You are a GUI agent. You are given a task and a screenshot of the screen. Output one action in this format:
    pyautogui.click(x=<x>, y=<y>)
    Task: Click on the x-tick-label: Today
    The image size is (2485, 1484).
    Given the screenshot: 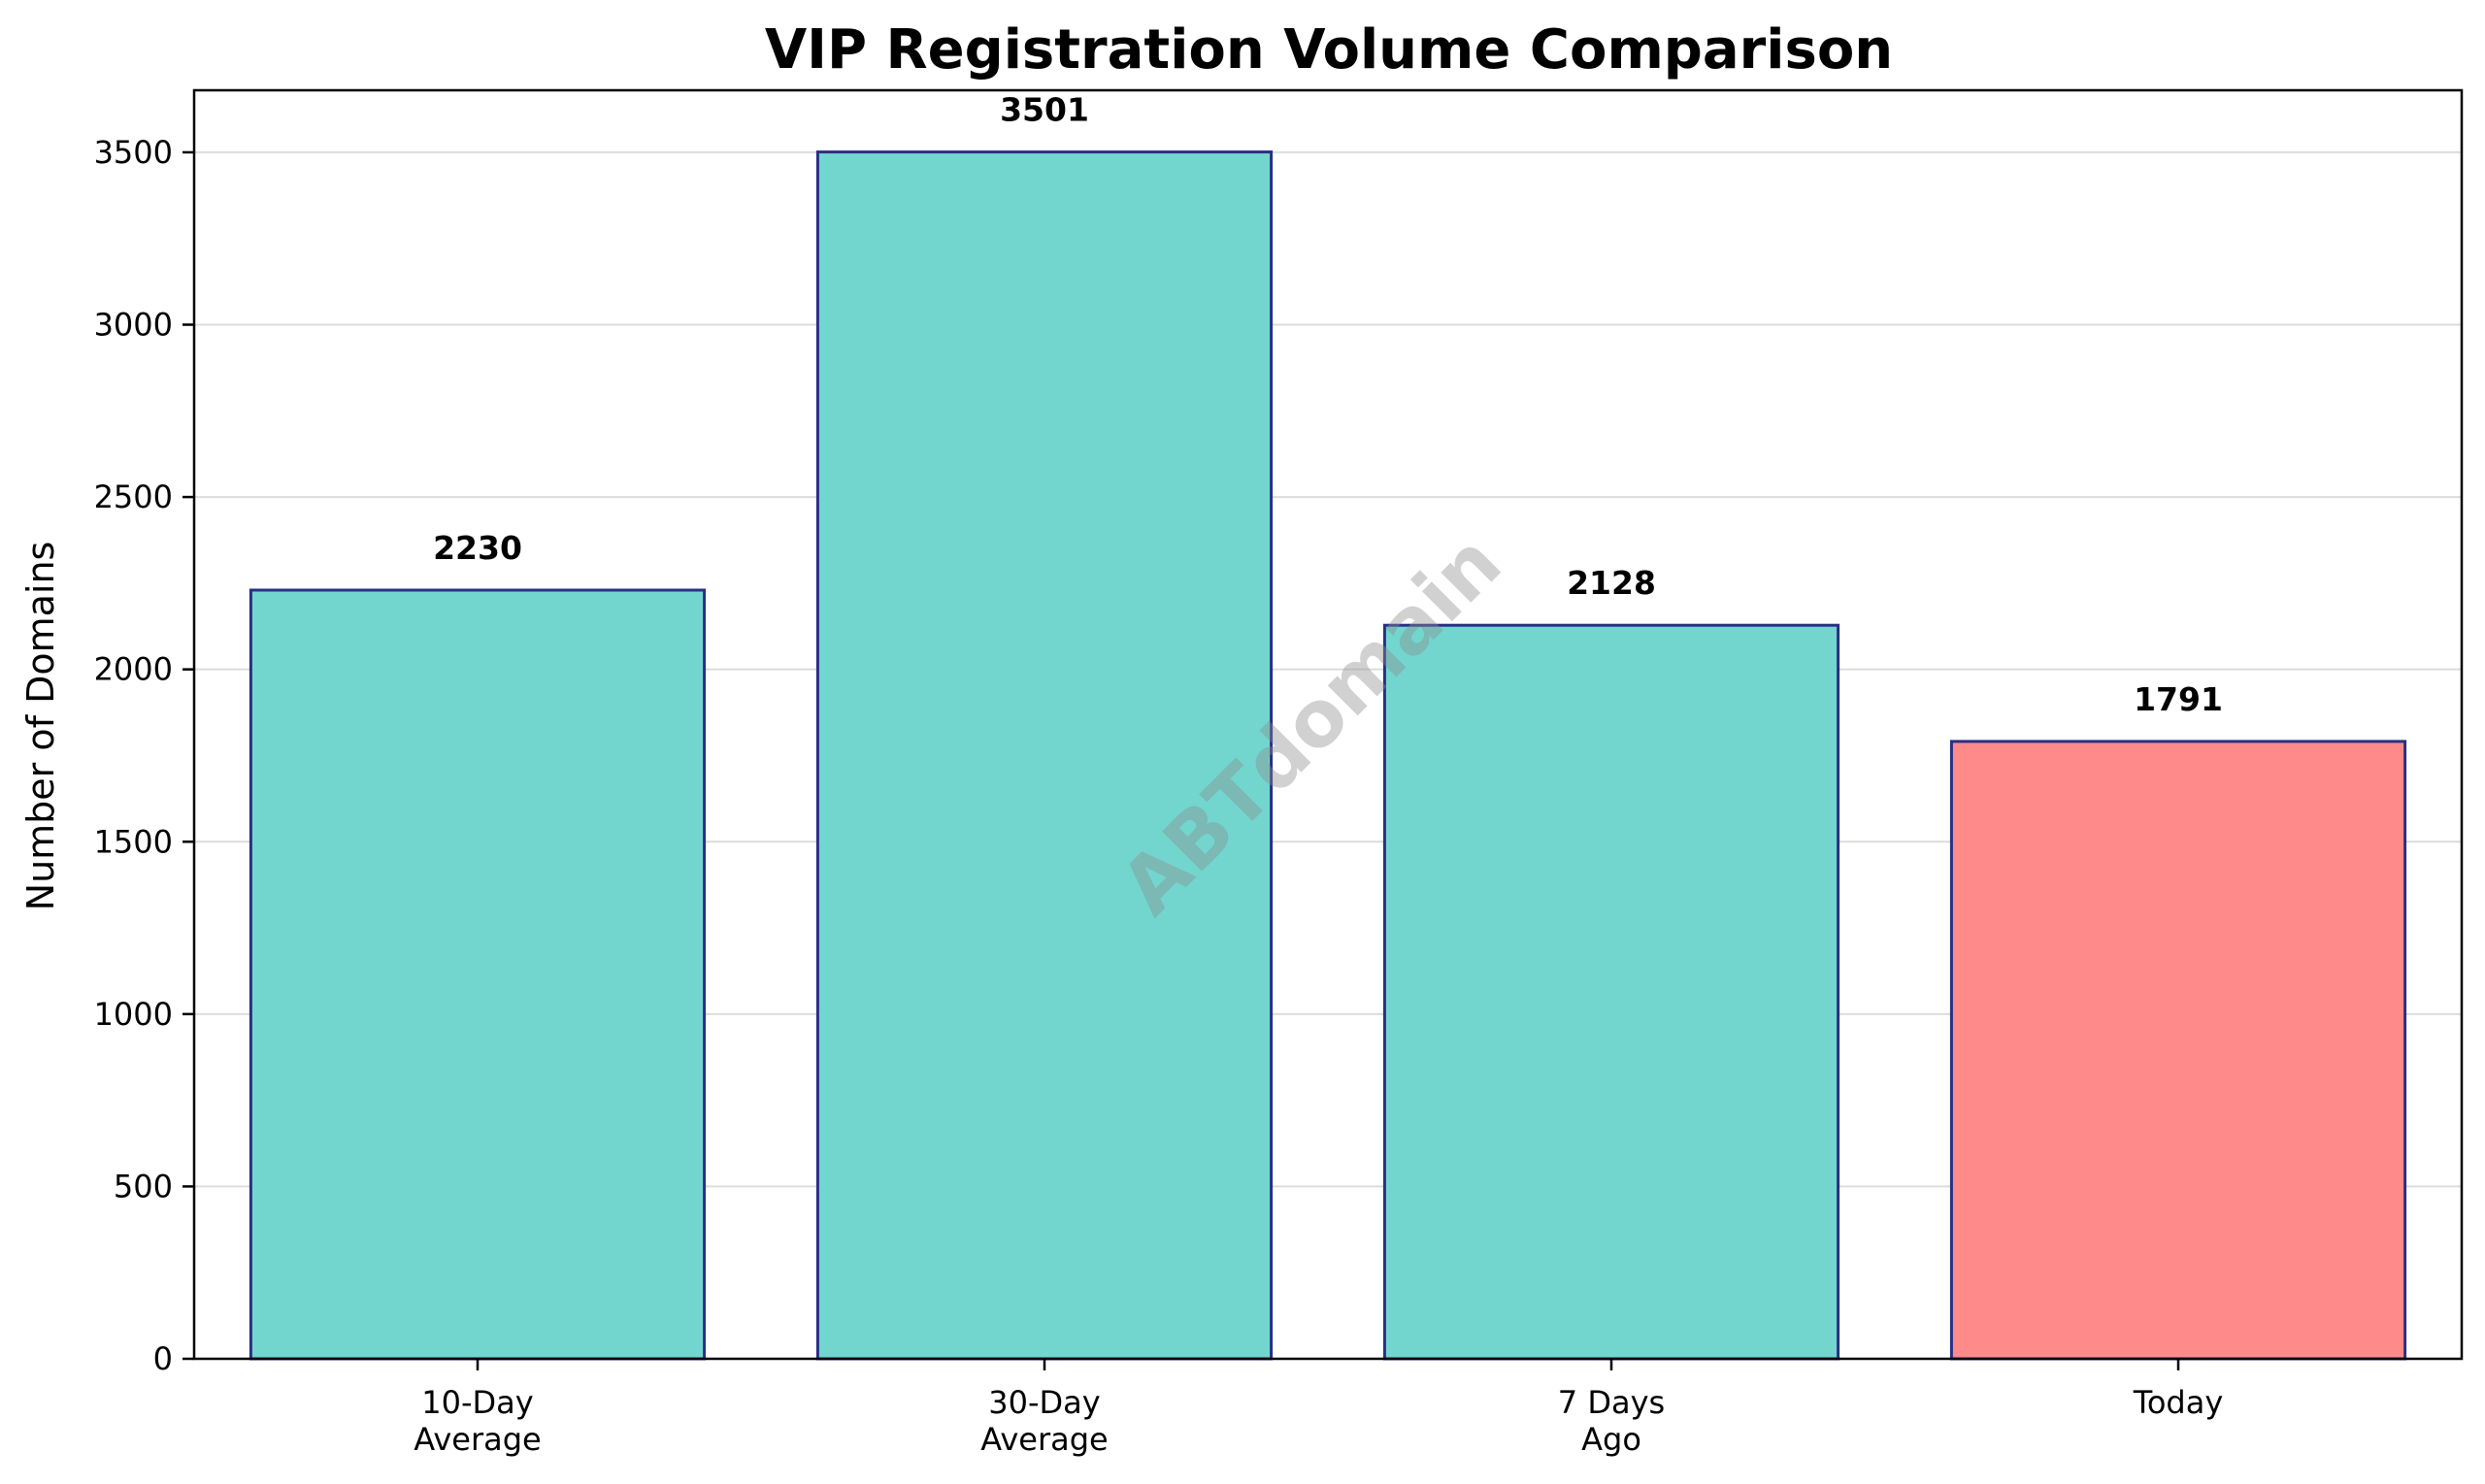 What is the action you would take?
    pyautogui.click(x=2179, y=1402)
    